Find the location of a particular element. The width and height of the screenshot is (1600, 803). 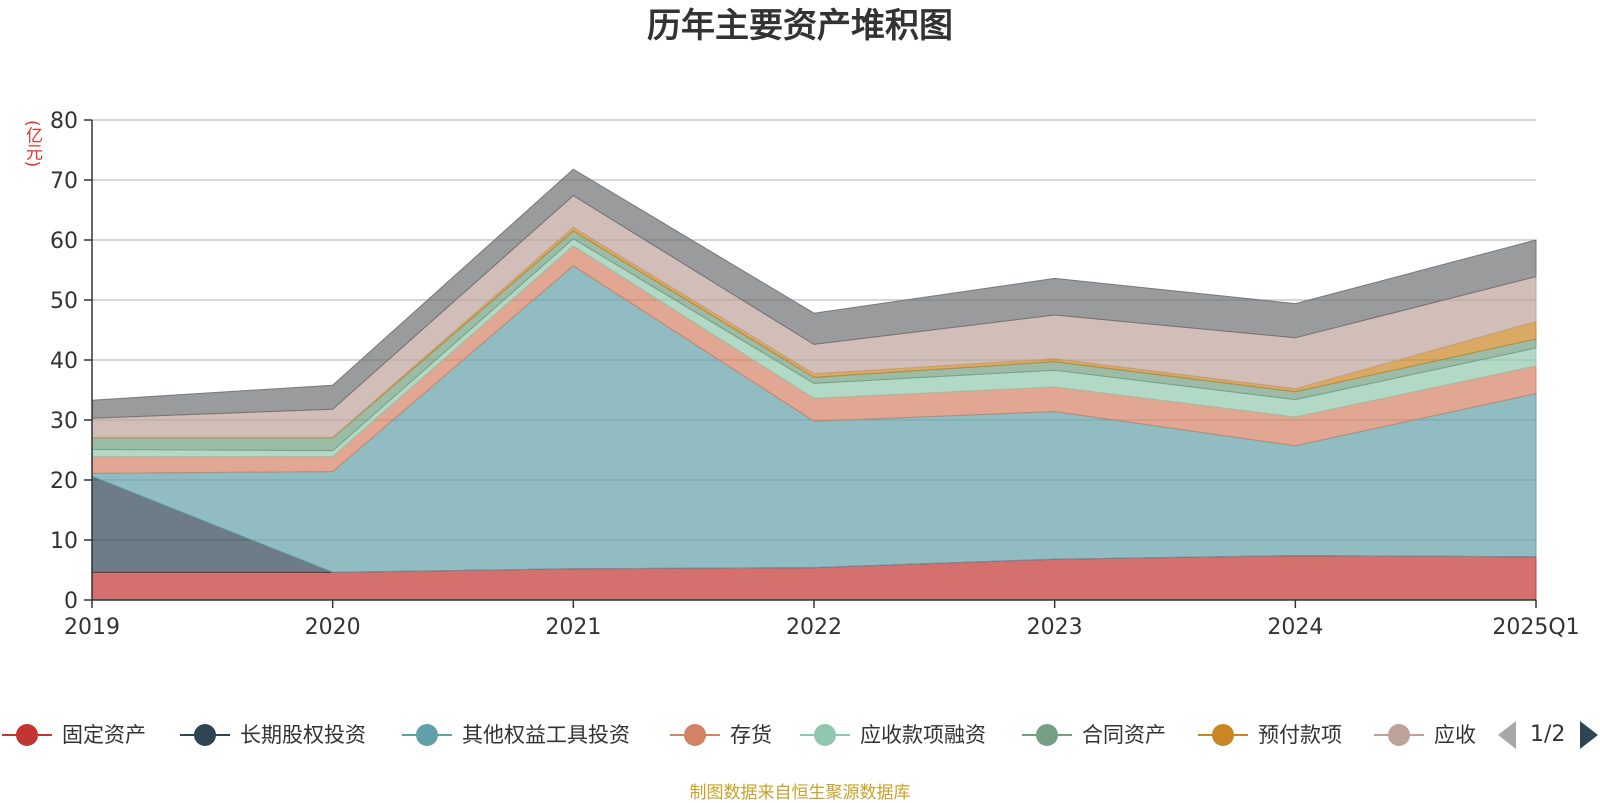

legend: 固定资产 长期股权投资 其他权益工具投资 存货 应收款项融资 合同资产 预付款项 应收 1/2 is located at coordinates (800, 735).